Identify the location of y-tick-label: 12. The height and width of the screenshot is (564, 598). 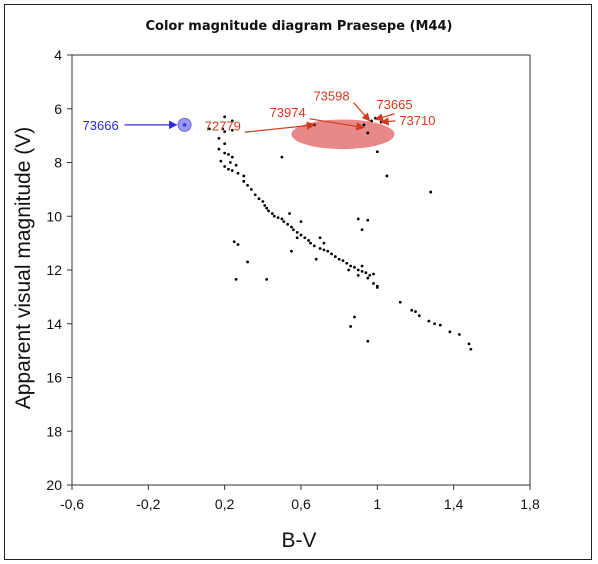
(54, 270).